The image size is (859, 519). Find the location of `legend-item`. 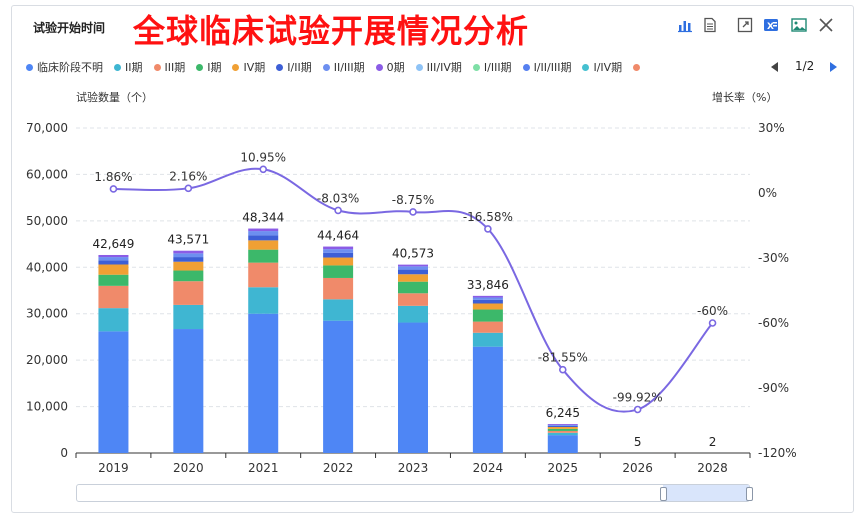

legend-item is located at coordinates (638, 67).